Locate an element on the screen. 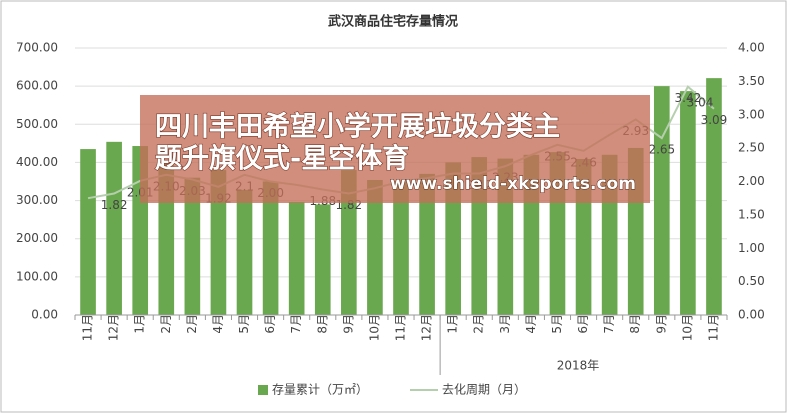  legend-label: 去化周期（月） is located at coordinates (484, 390).